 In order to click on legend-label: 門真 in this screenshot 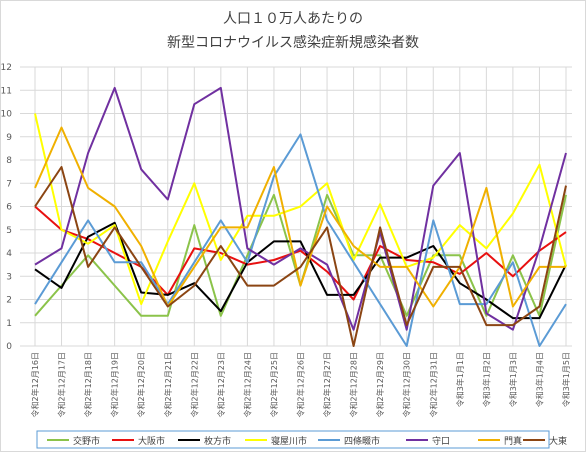, I will do `click(513, 441)`.